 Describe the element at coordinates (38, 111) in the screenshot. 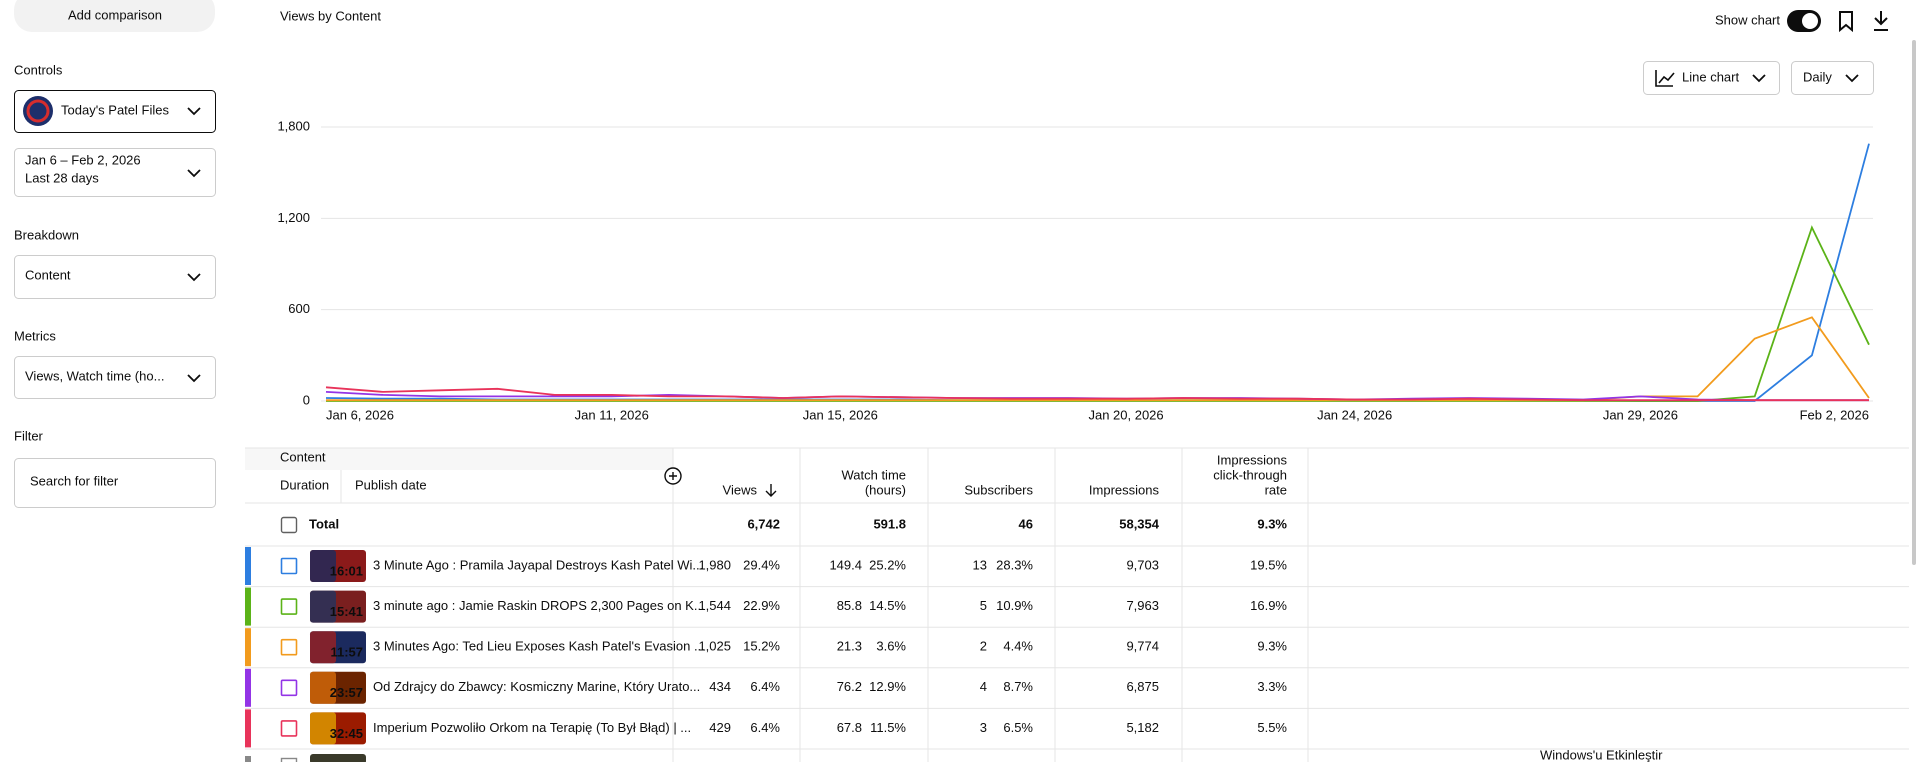

I see `channel-avatar-ring` at that location.